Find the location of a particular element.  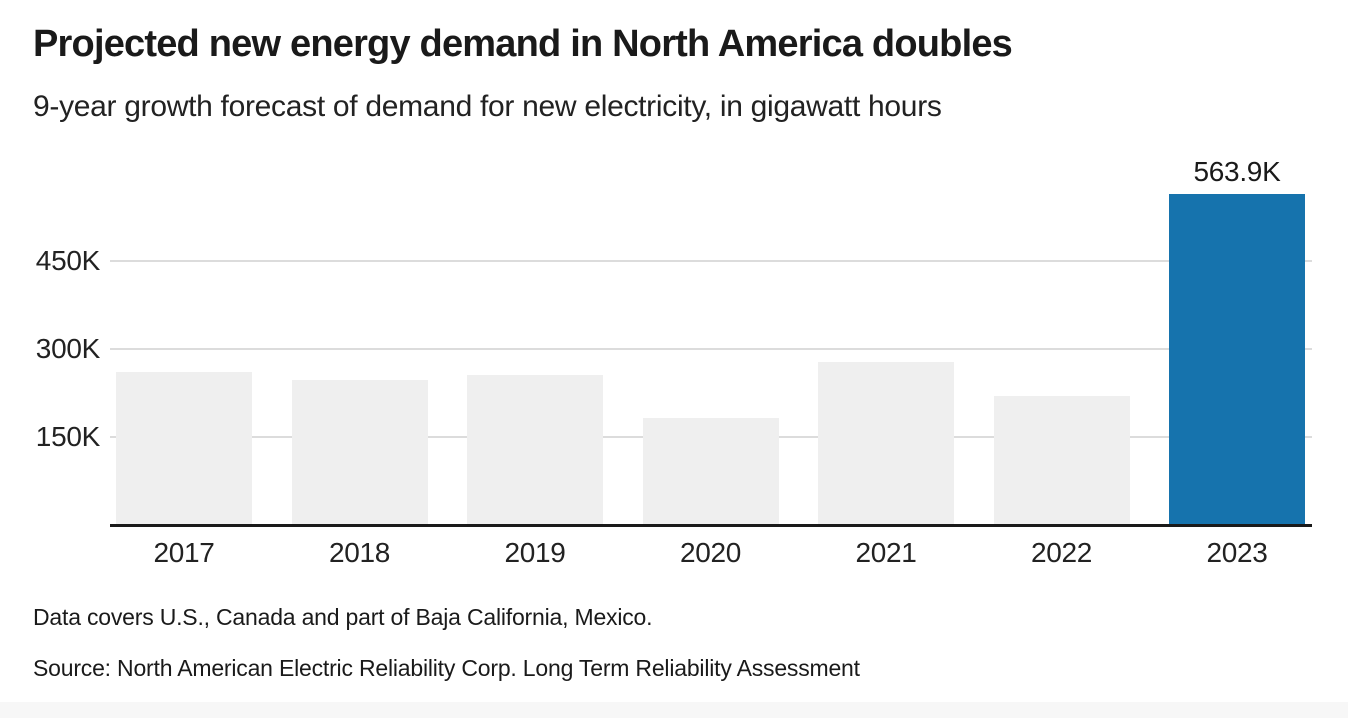

bar-2023 is located at coordinates (1237, 359).